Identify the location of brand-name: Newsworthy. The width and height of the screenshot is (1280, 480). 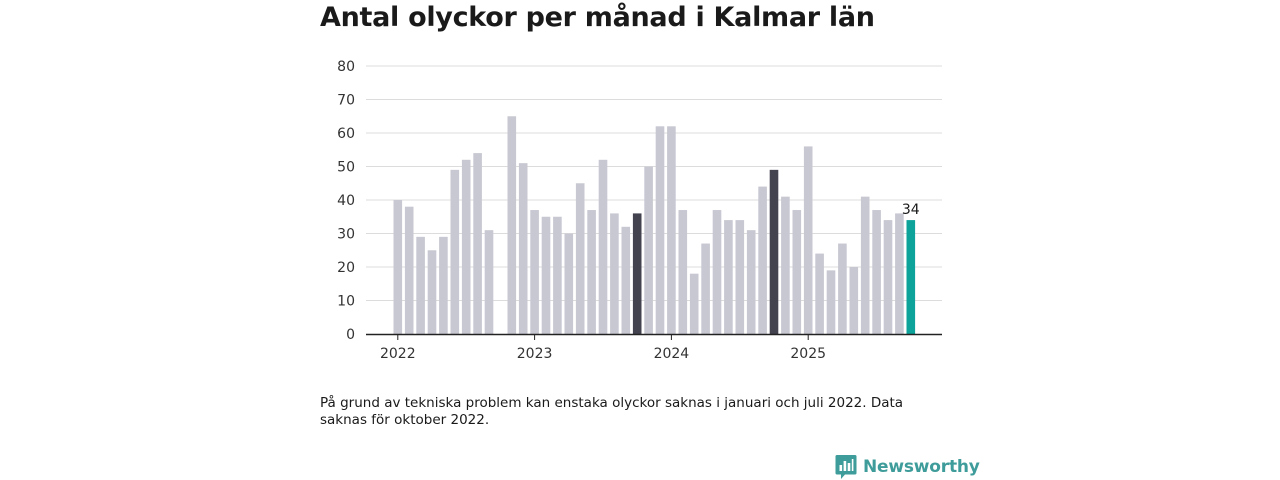
(921, 467).